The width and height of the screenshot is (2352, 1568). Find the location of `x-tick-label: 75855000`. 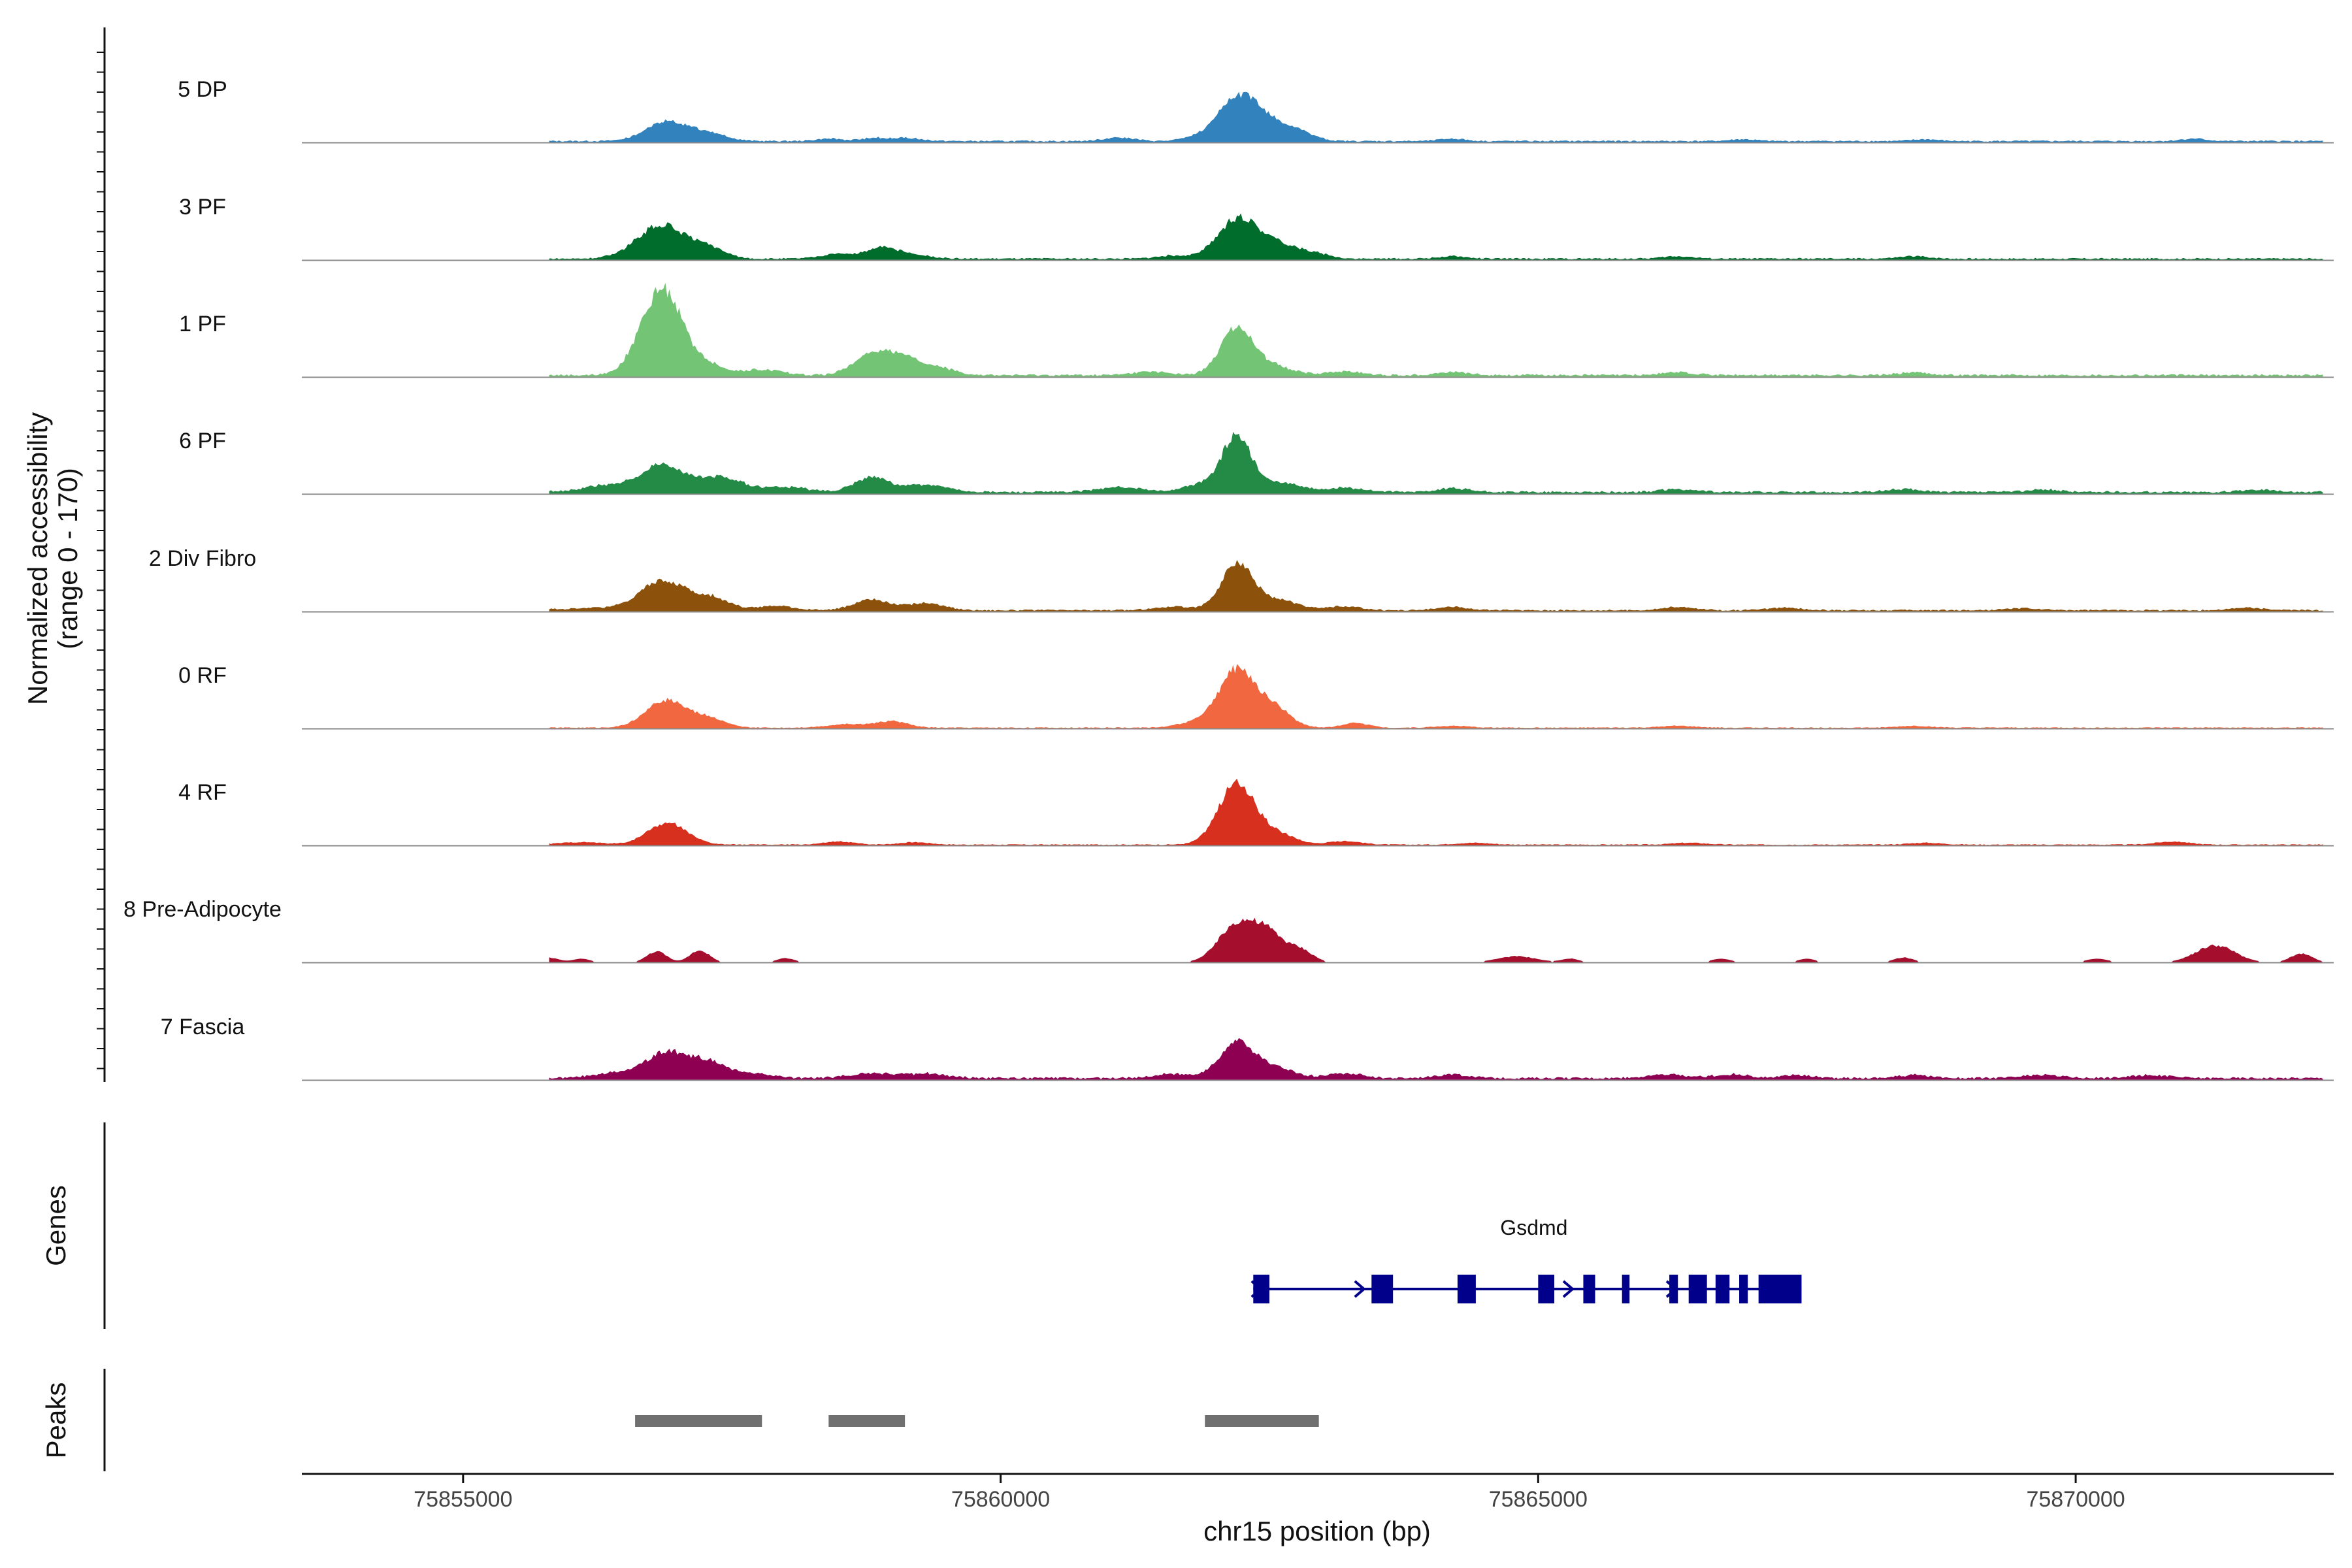

x-tick-label: 75855000 is located at coordinates (463, 1499).